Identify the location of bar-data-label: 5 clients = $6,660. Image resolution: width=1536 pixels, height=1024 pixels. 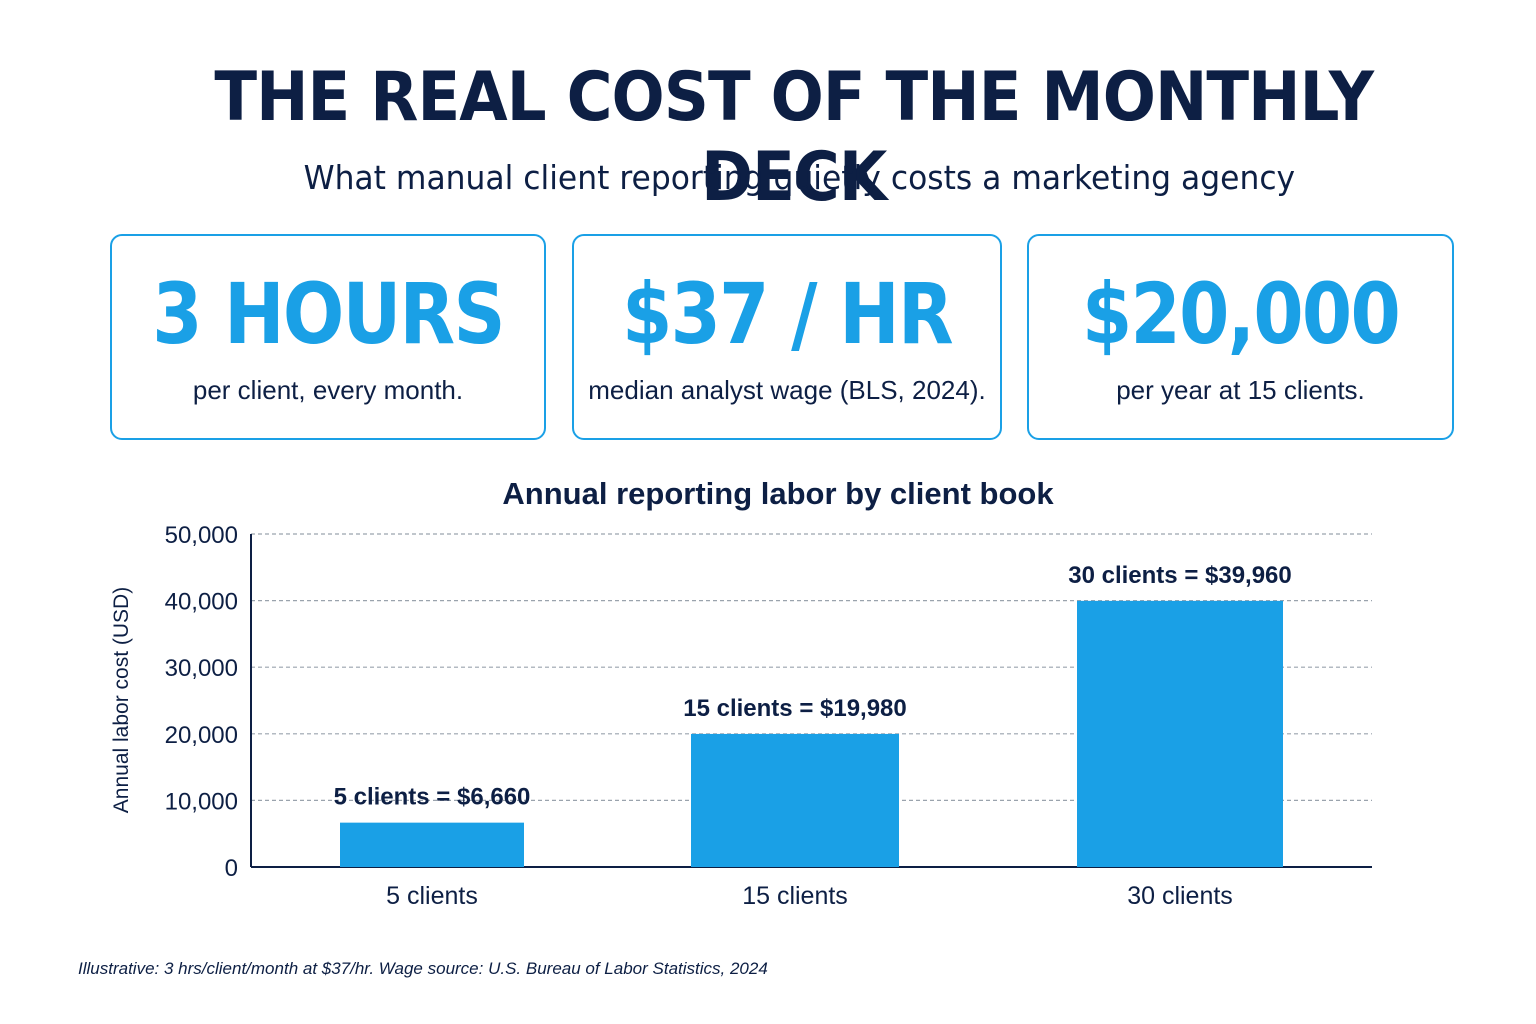
(432, 797).